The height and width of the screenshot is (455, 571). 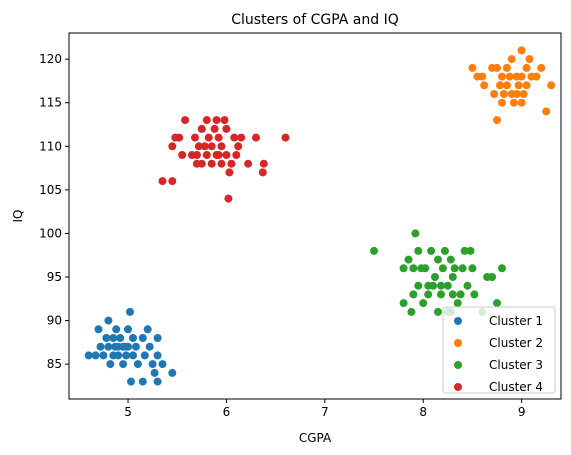 What do you see at coordinates (54, 277) in the screenshot?
I see `y-tick-label: 95` at bounding box center [54, 277].